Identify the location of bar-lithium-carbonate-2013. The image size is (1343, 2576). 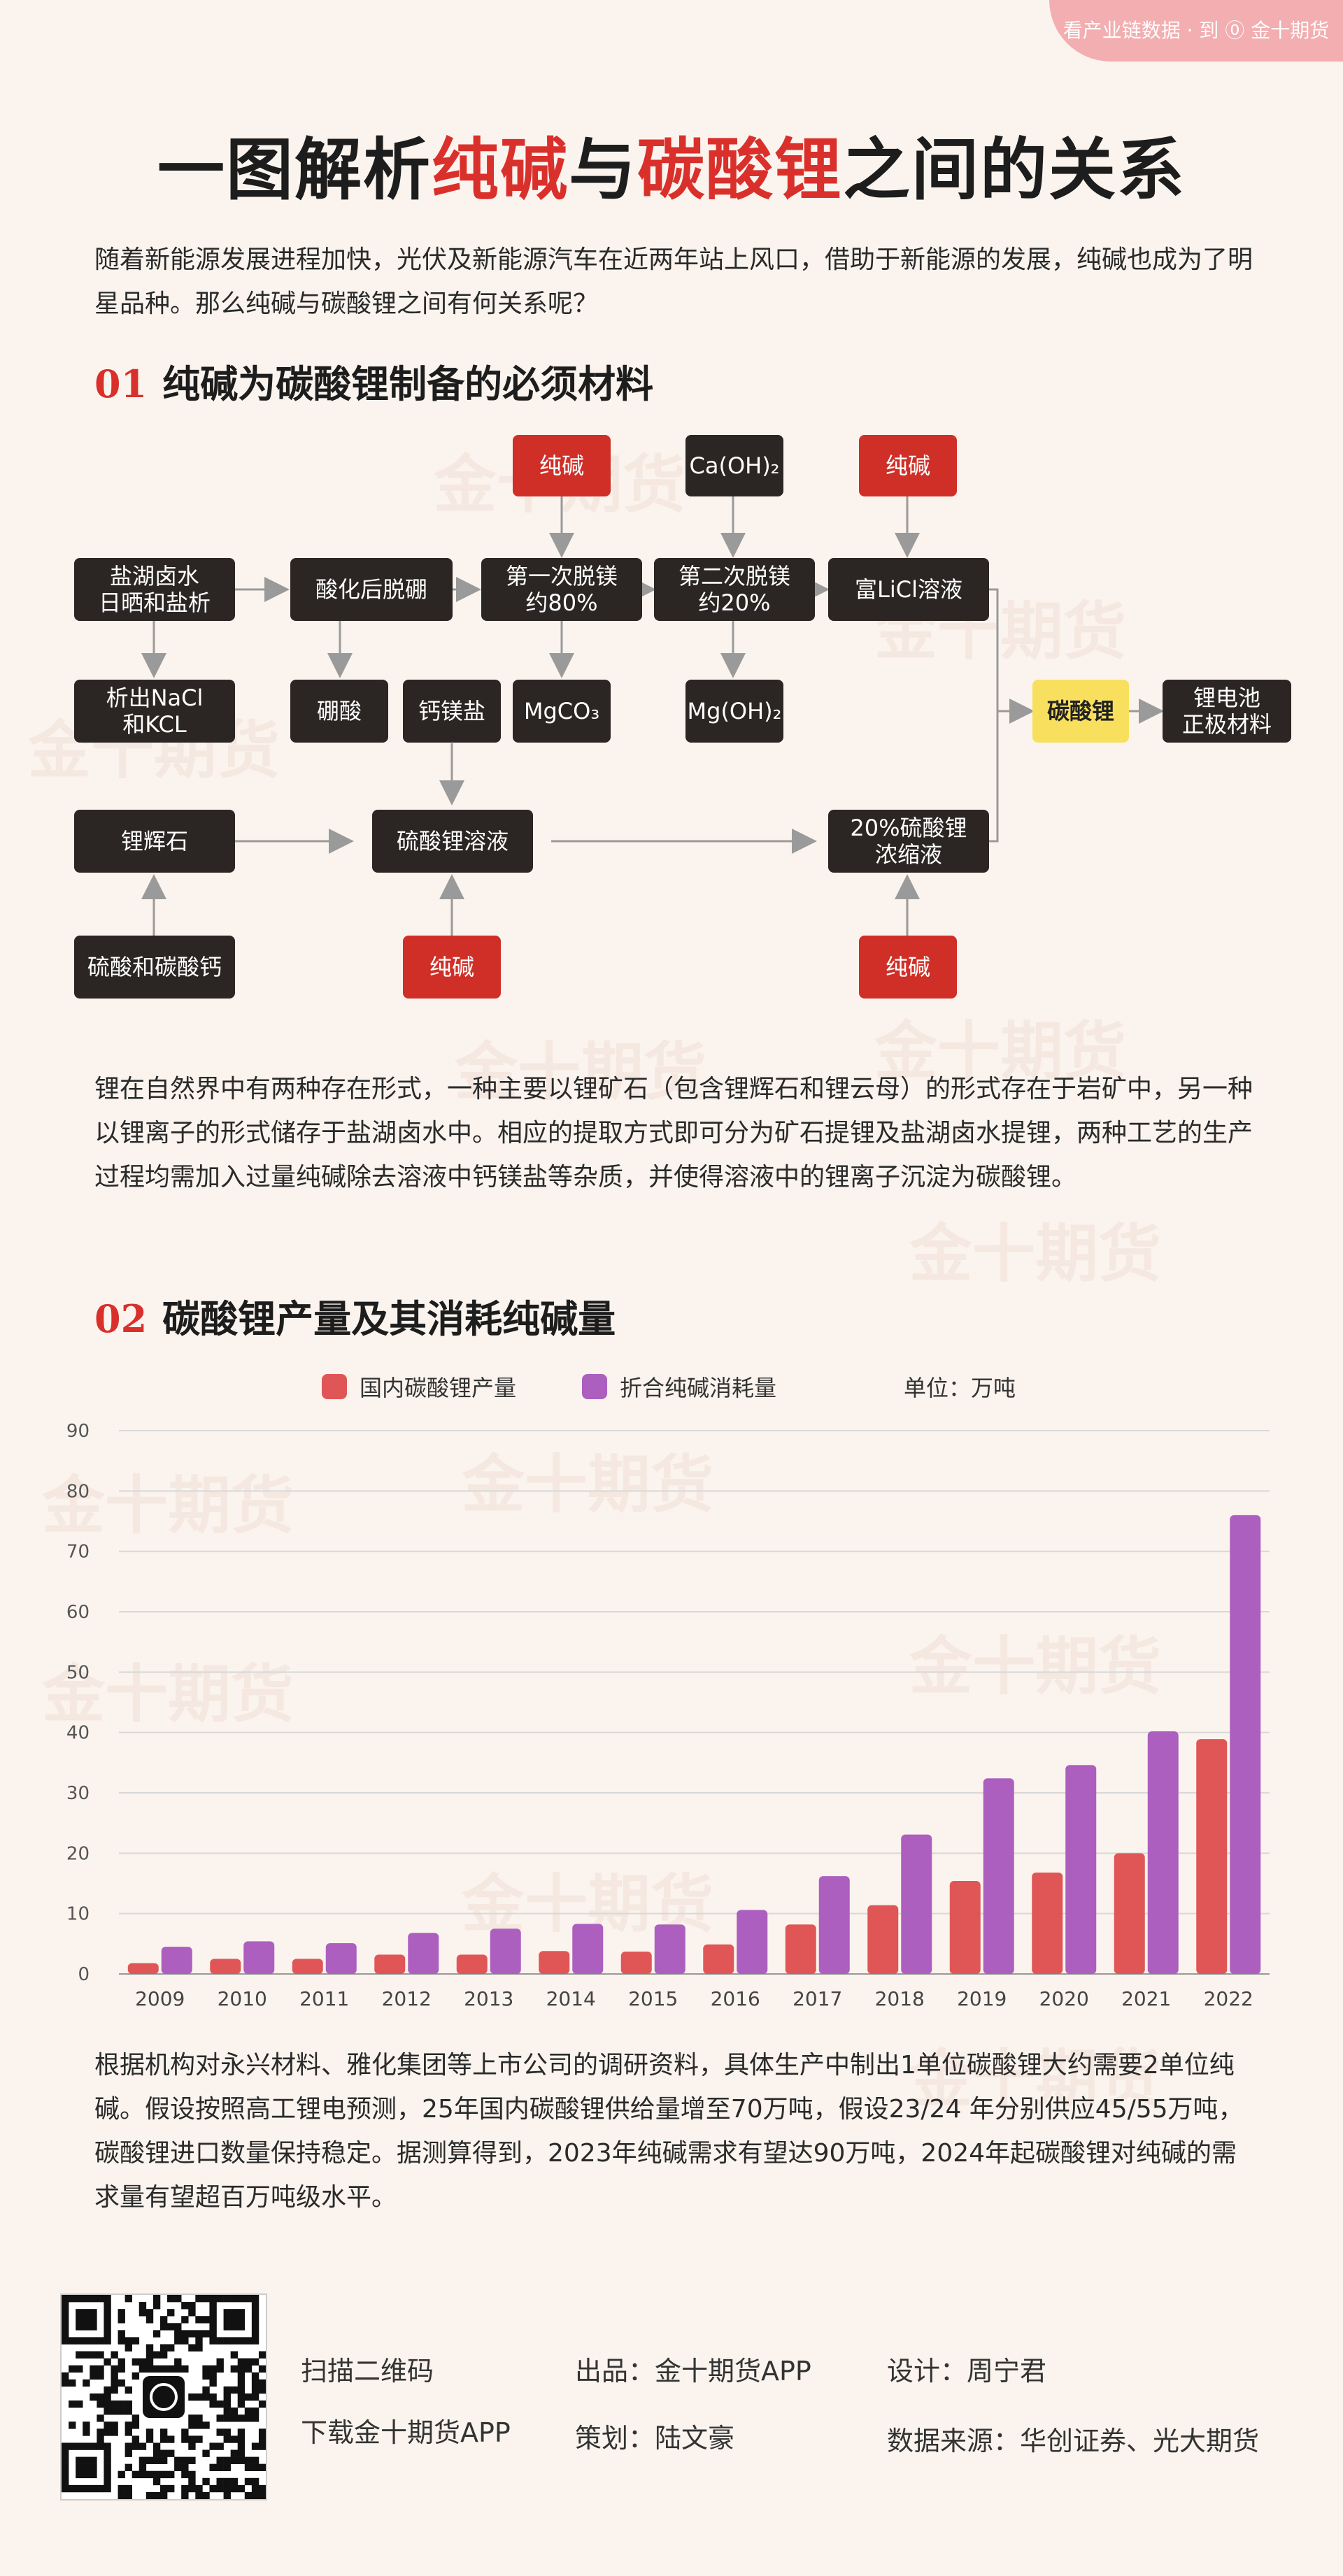
(472, 1964).